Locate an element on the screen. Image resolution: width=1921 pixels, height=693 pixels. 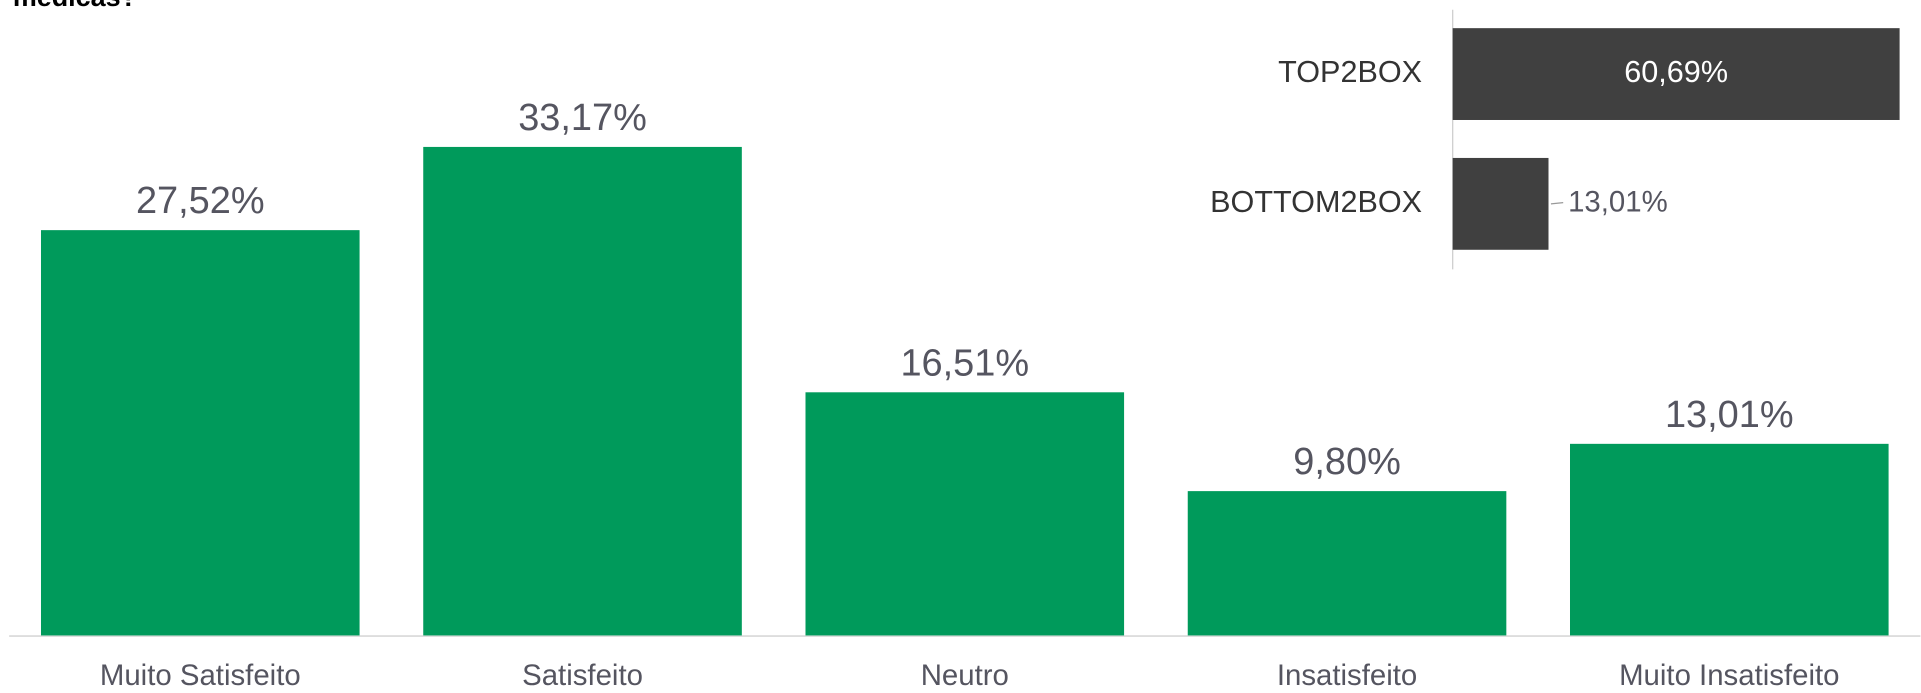
x-tick-label: Satisfeito is located at coordinates (582, 675).